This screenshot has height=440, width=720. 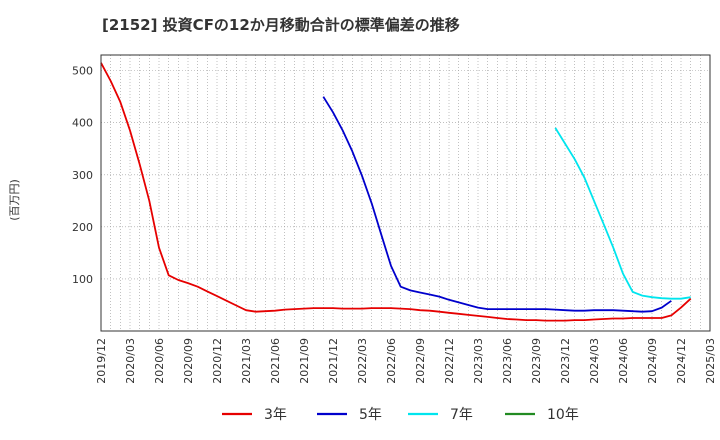 What do you see at coordinates (622, 213) in the screenshot?
I see `series-line` at bounding box center [622, 213].